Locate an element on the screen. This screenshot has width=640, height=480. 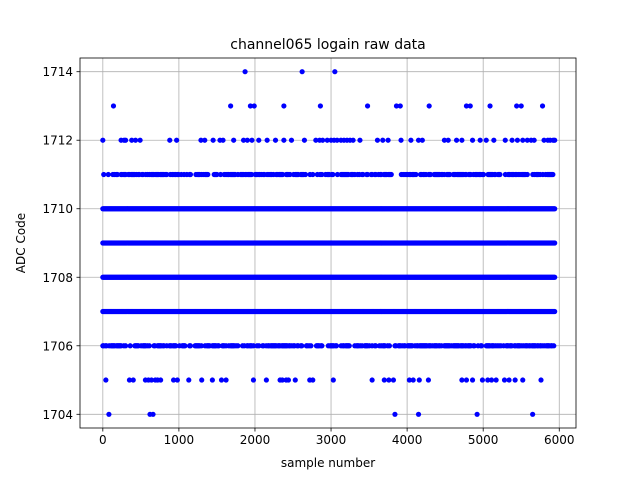
chart-title: channel065 logain raw data is located at coordinates (327, 45).